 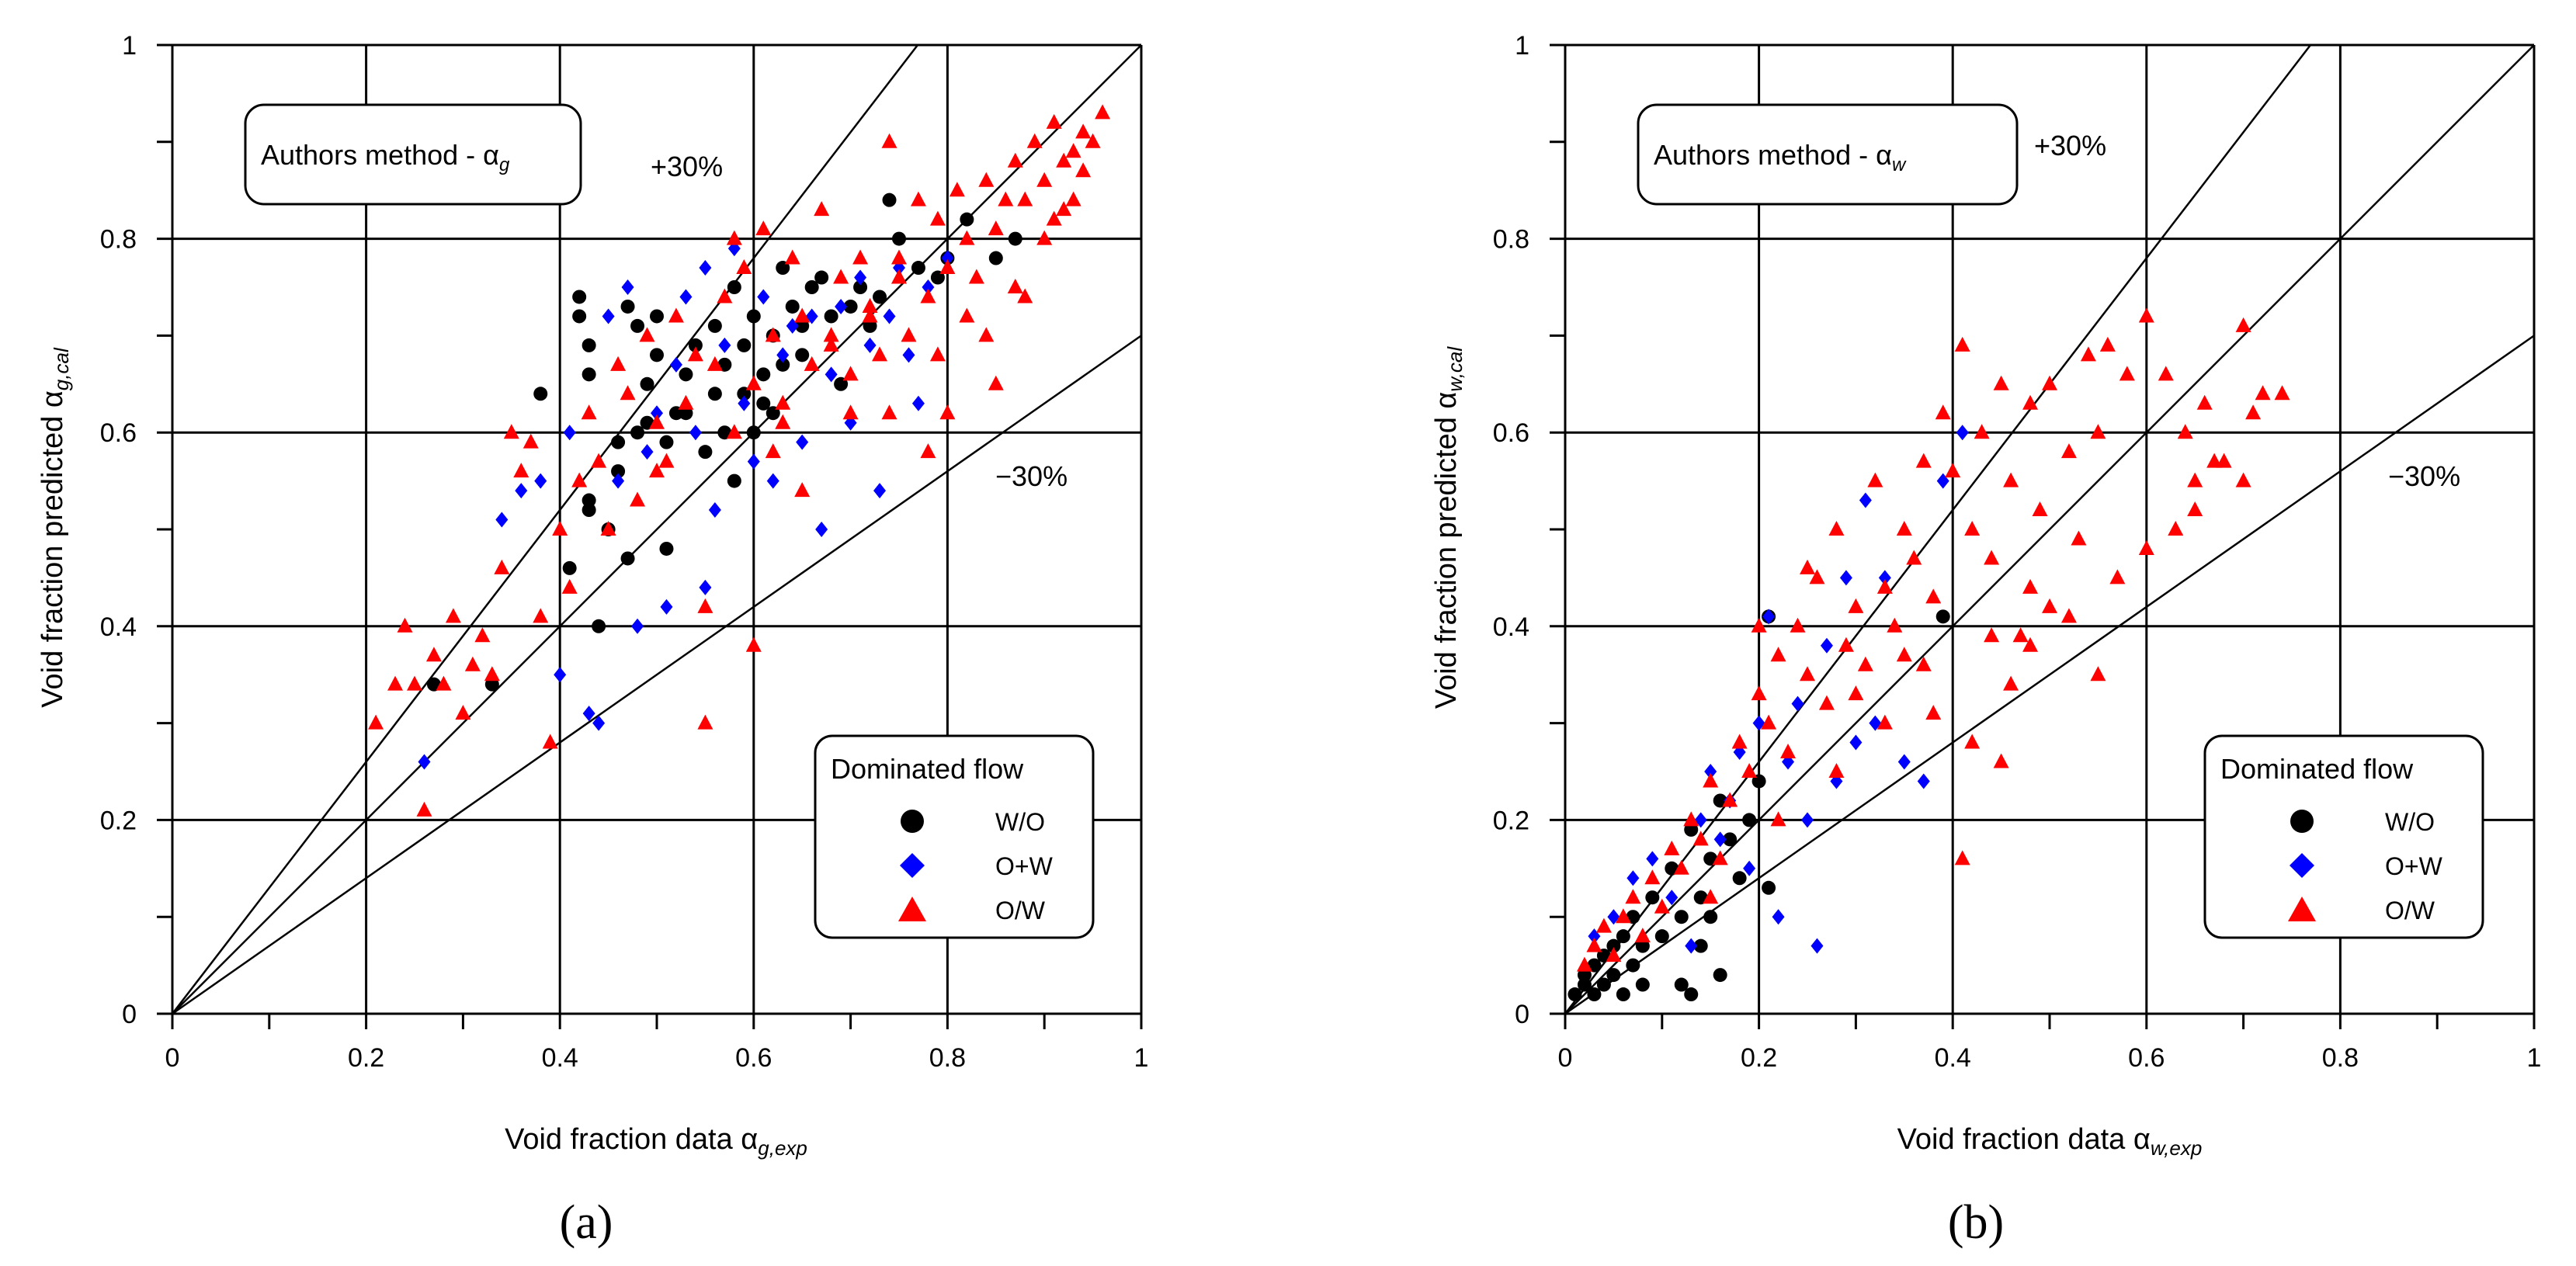 I want to click on legend-marker-ow-red-a, so click(x=912, y=909).